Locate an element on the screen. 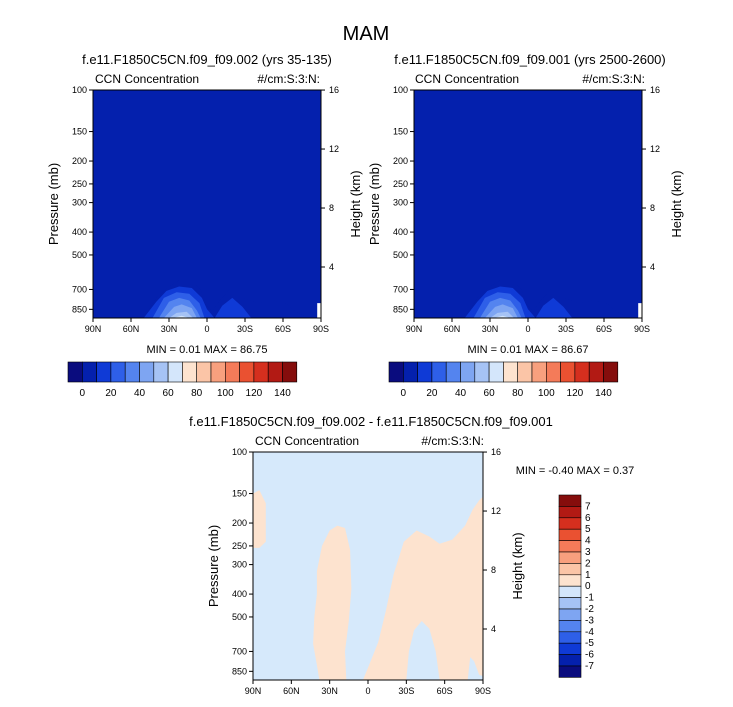 This screenshot has width=733, height=707. panel-right-label: #/cm:S:3:N: is located at coordinates (452, 441).